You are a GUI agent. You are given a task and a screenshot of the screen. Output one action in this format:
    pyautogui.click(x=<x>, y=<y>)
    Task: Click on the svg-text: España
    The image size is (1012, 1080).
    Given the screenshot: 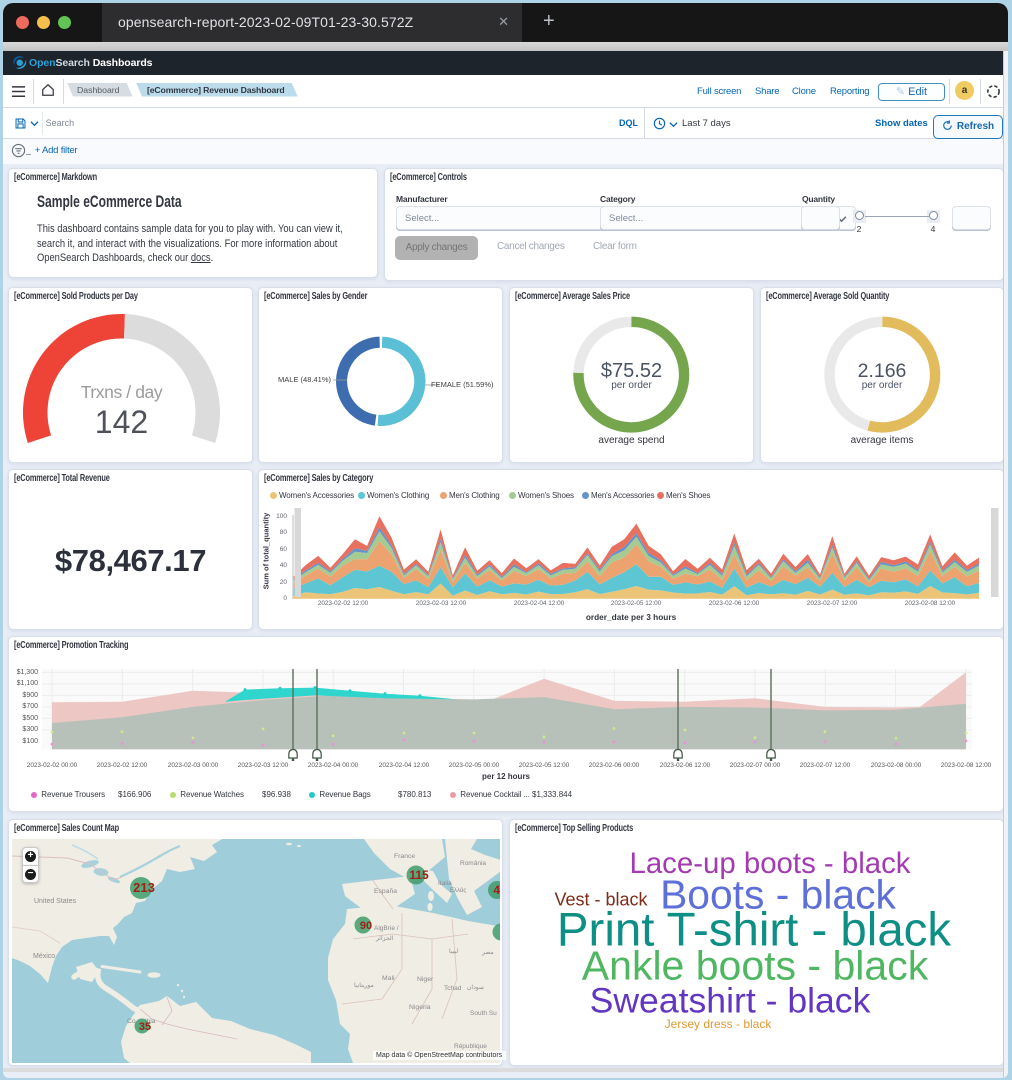 What is the action you would take?
    pyautogui.click(x=385, y=891)
    